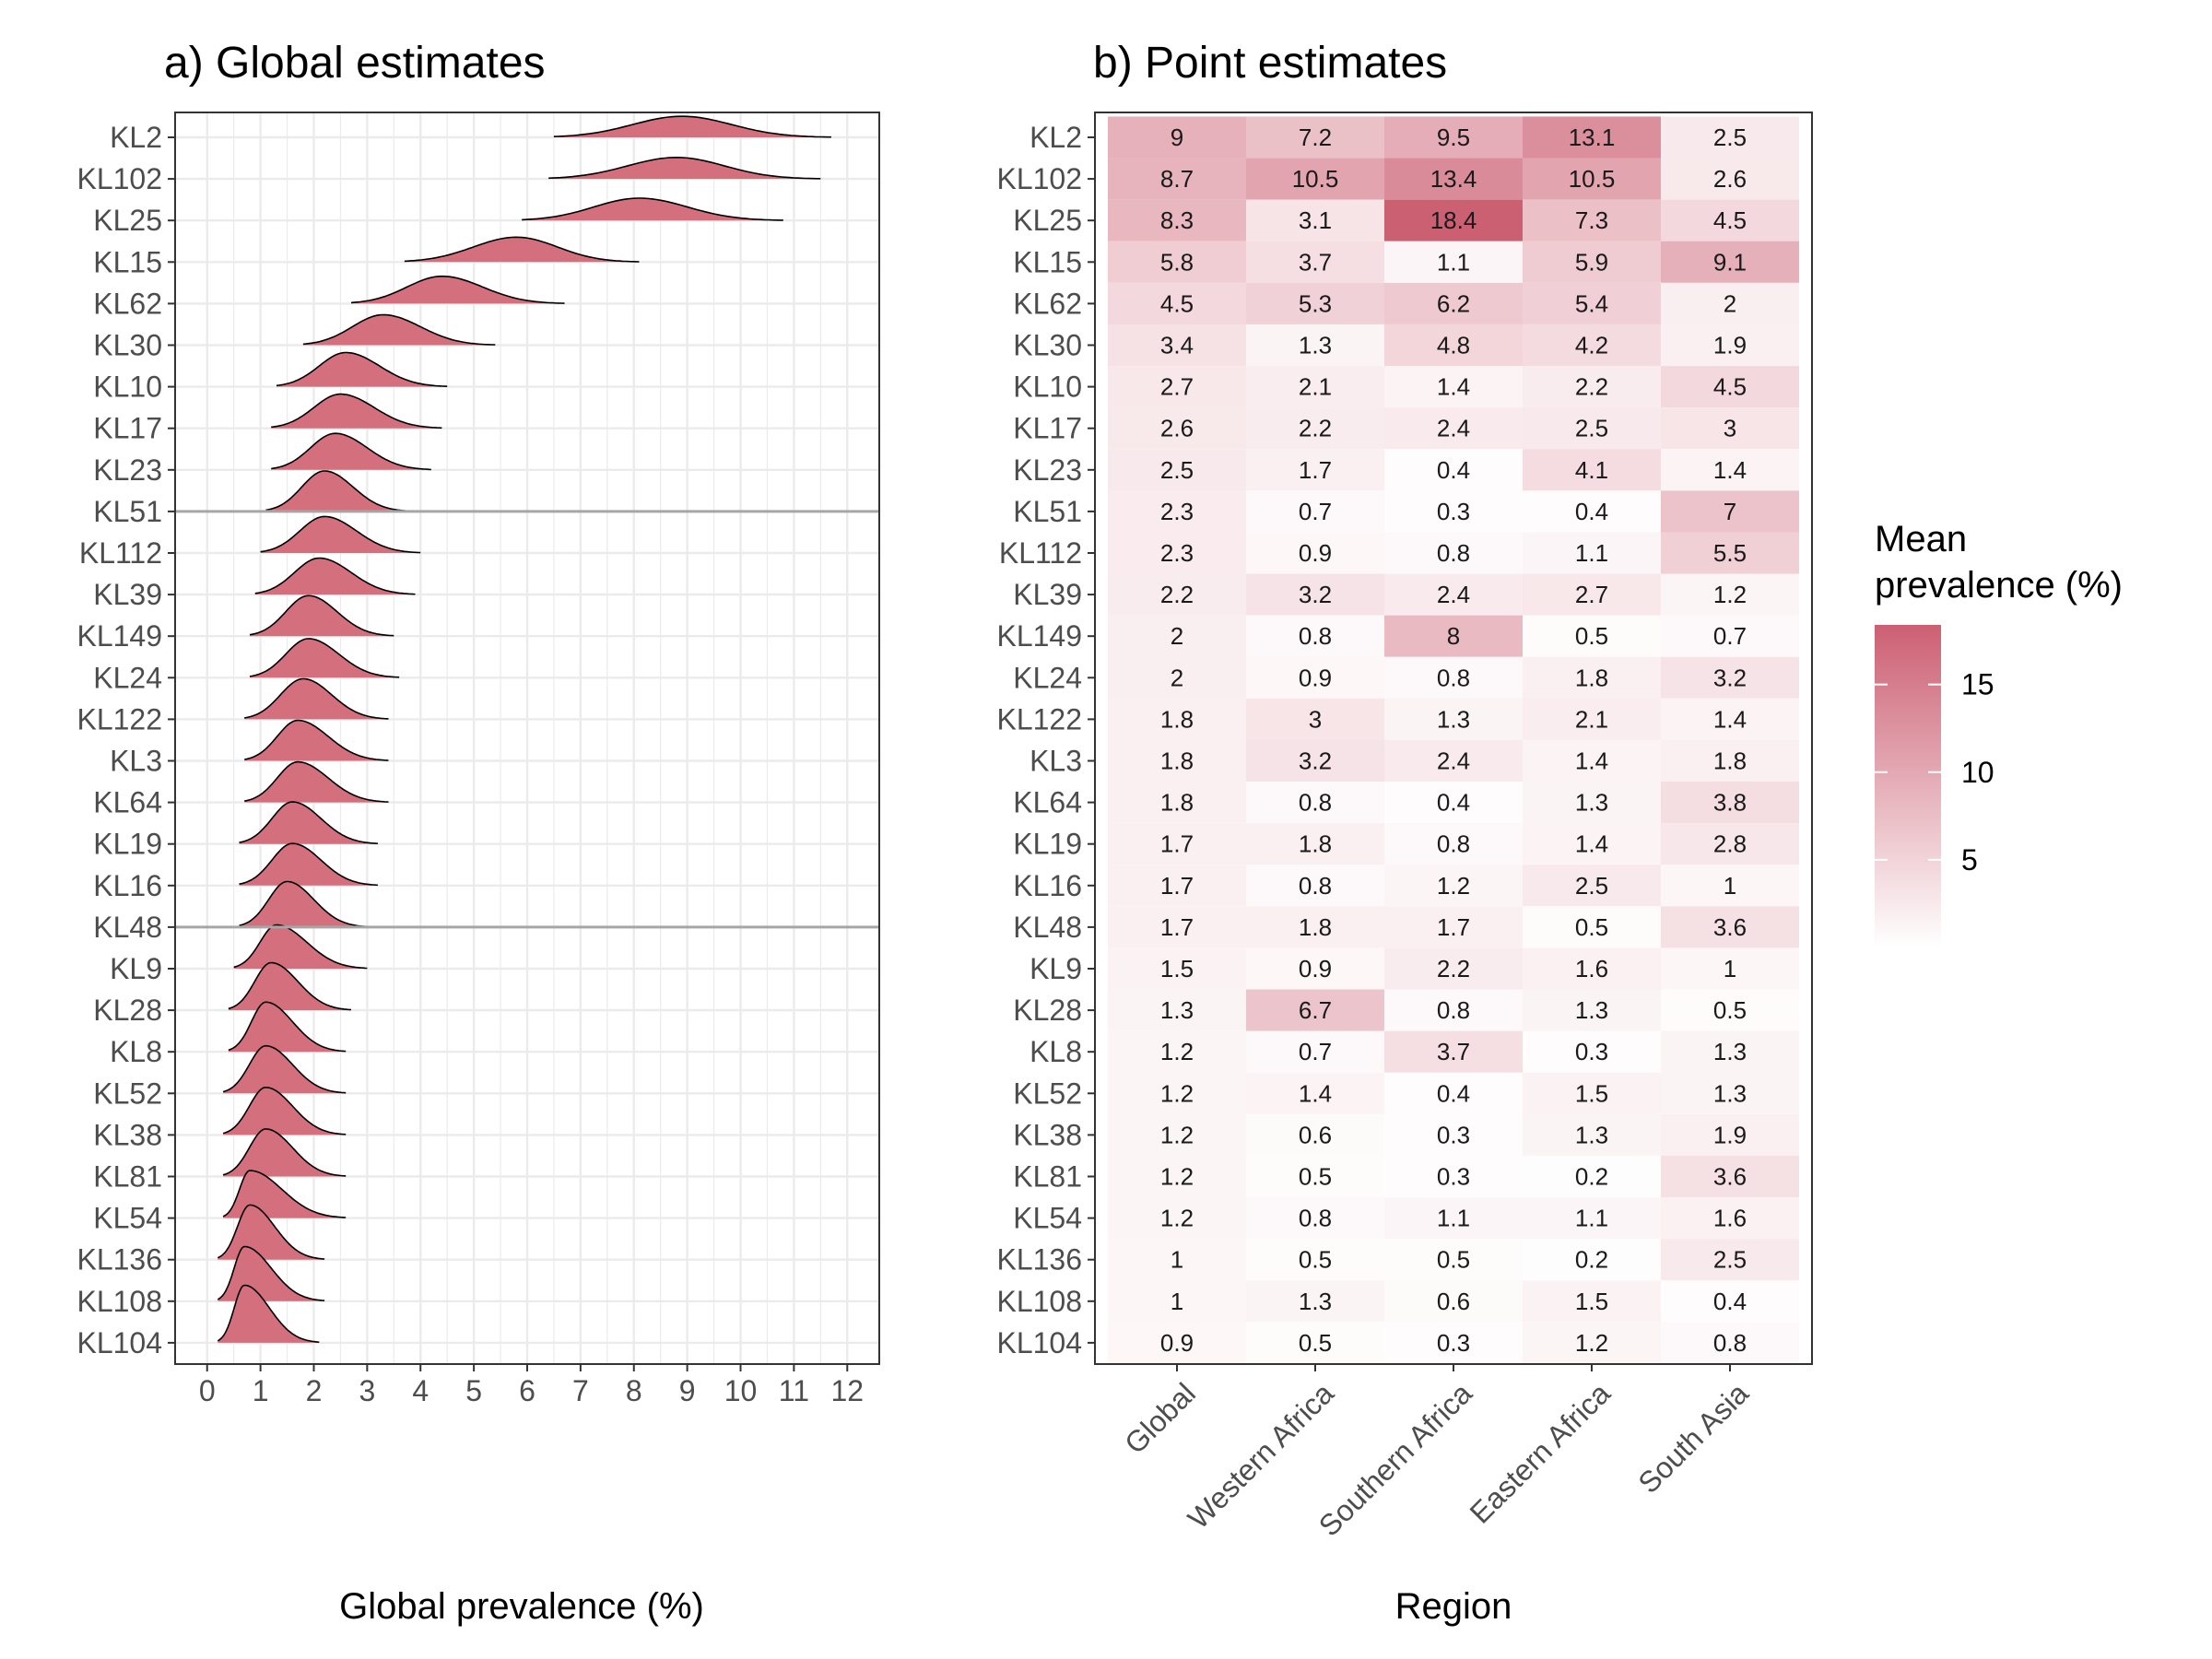  Describe the element at coordinates (316, 782) in the screenshot. I see `ridge-KL64` at that location.